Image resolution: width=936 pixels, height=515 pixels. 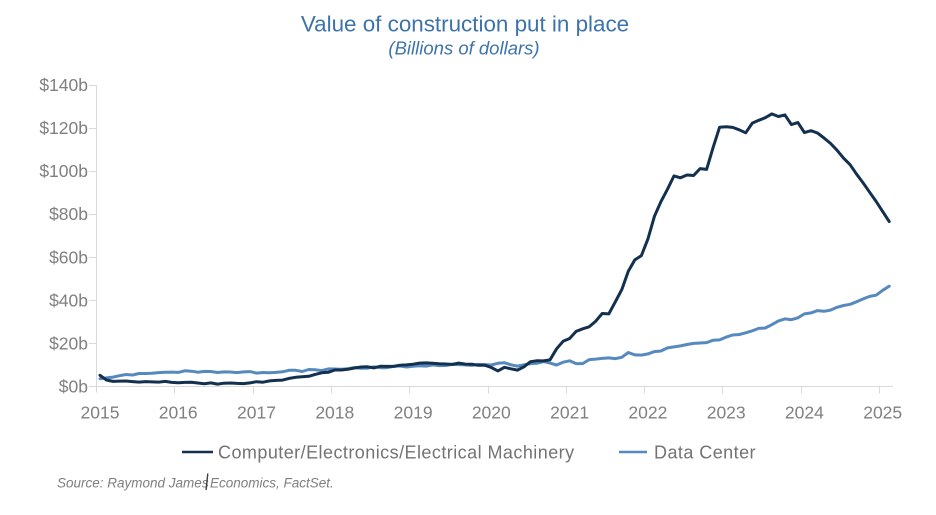 I want to click on svg-text: 2015, so click(x=100, y=413).